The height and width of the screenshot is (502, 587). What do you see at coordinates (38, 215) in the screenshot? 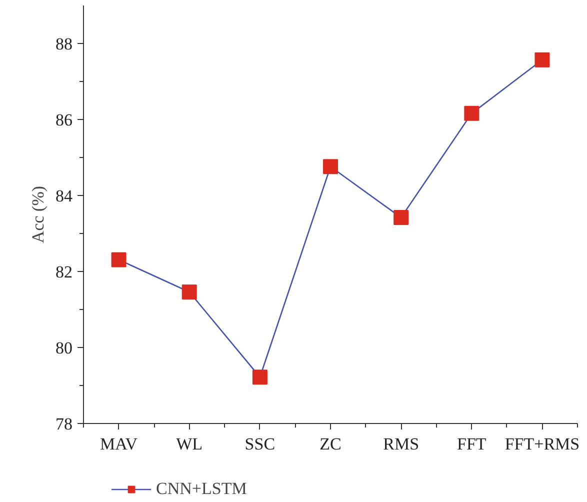
I see `y-axis-title: Acc (%)` at bounding box center [38, 215].